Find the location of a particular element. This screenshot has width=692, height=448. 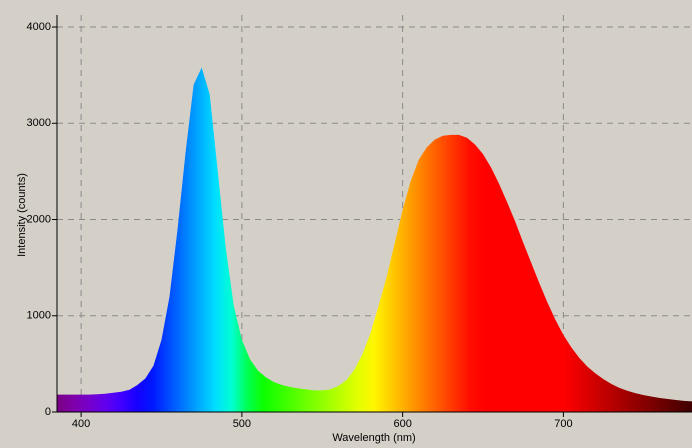

x-tick-label: 400 is located at coordinates (81, 424).